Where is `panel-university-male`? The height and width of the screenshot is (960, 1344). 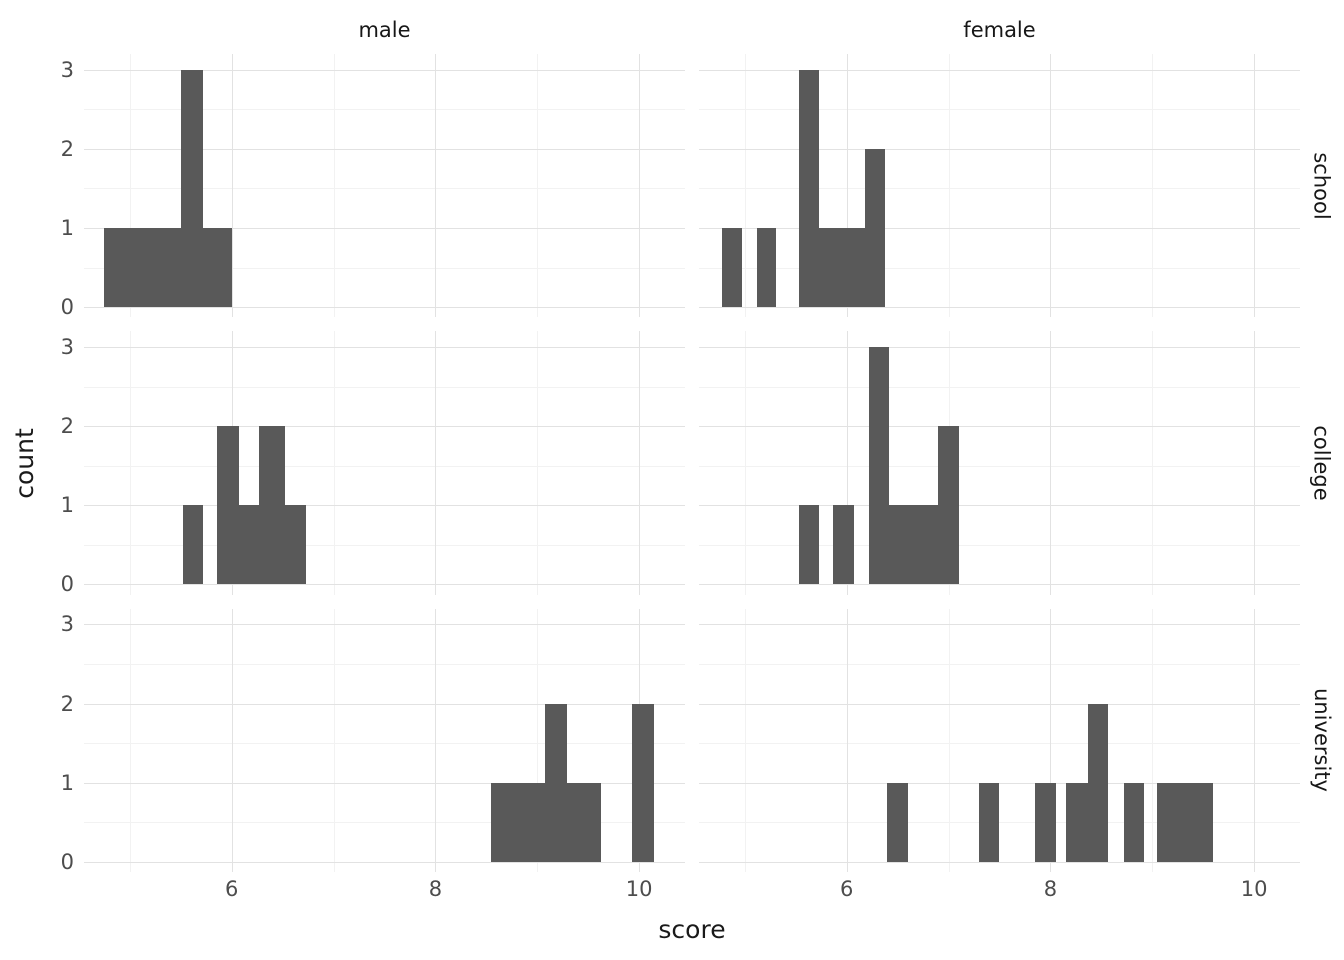 panel-university-male is located at coordinates (384, 740).